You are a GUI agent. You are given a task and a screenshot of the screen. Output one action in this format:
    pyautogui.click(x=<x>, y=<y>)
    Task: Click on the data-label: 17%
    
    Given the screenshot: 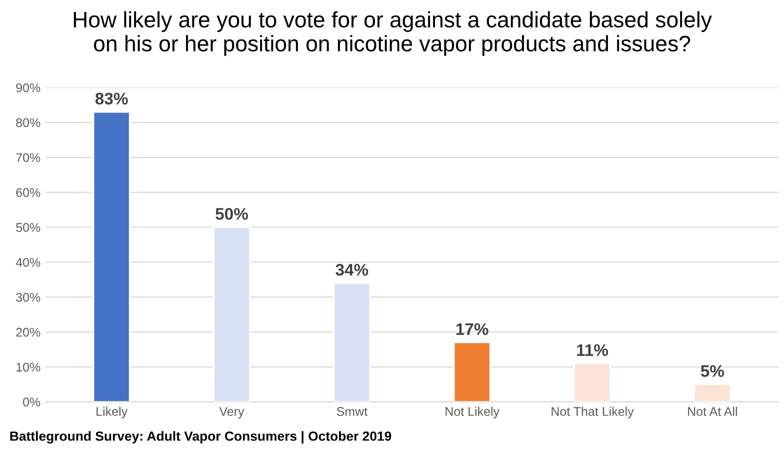 What is the action you would take?
    pyautogui.click(x=472, y=329)
    